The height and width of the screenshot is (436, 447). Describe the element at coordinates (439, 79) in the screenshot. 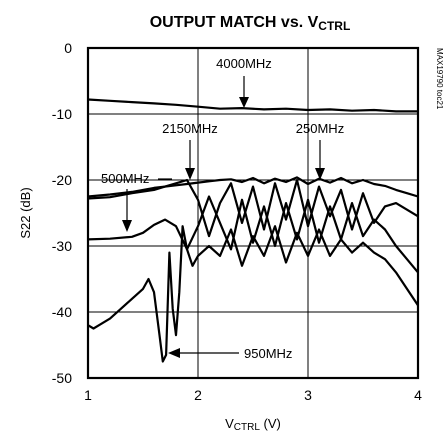

I see `figure-code: MAX19790 toc21` at that location.